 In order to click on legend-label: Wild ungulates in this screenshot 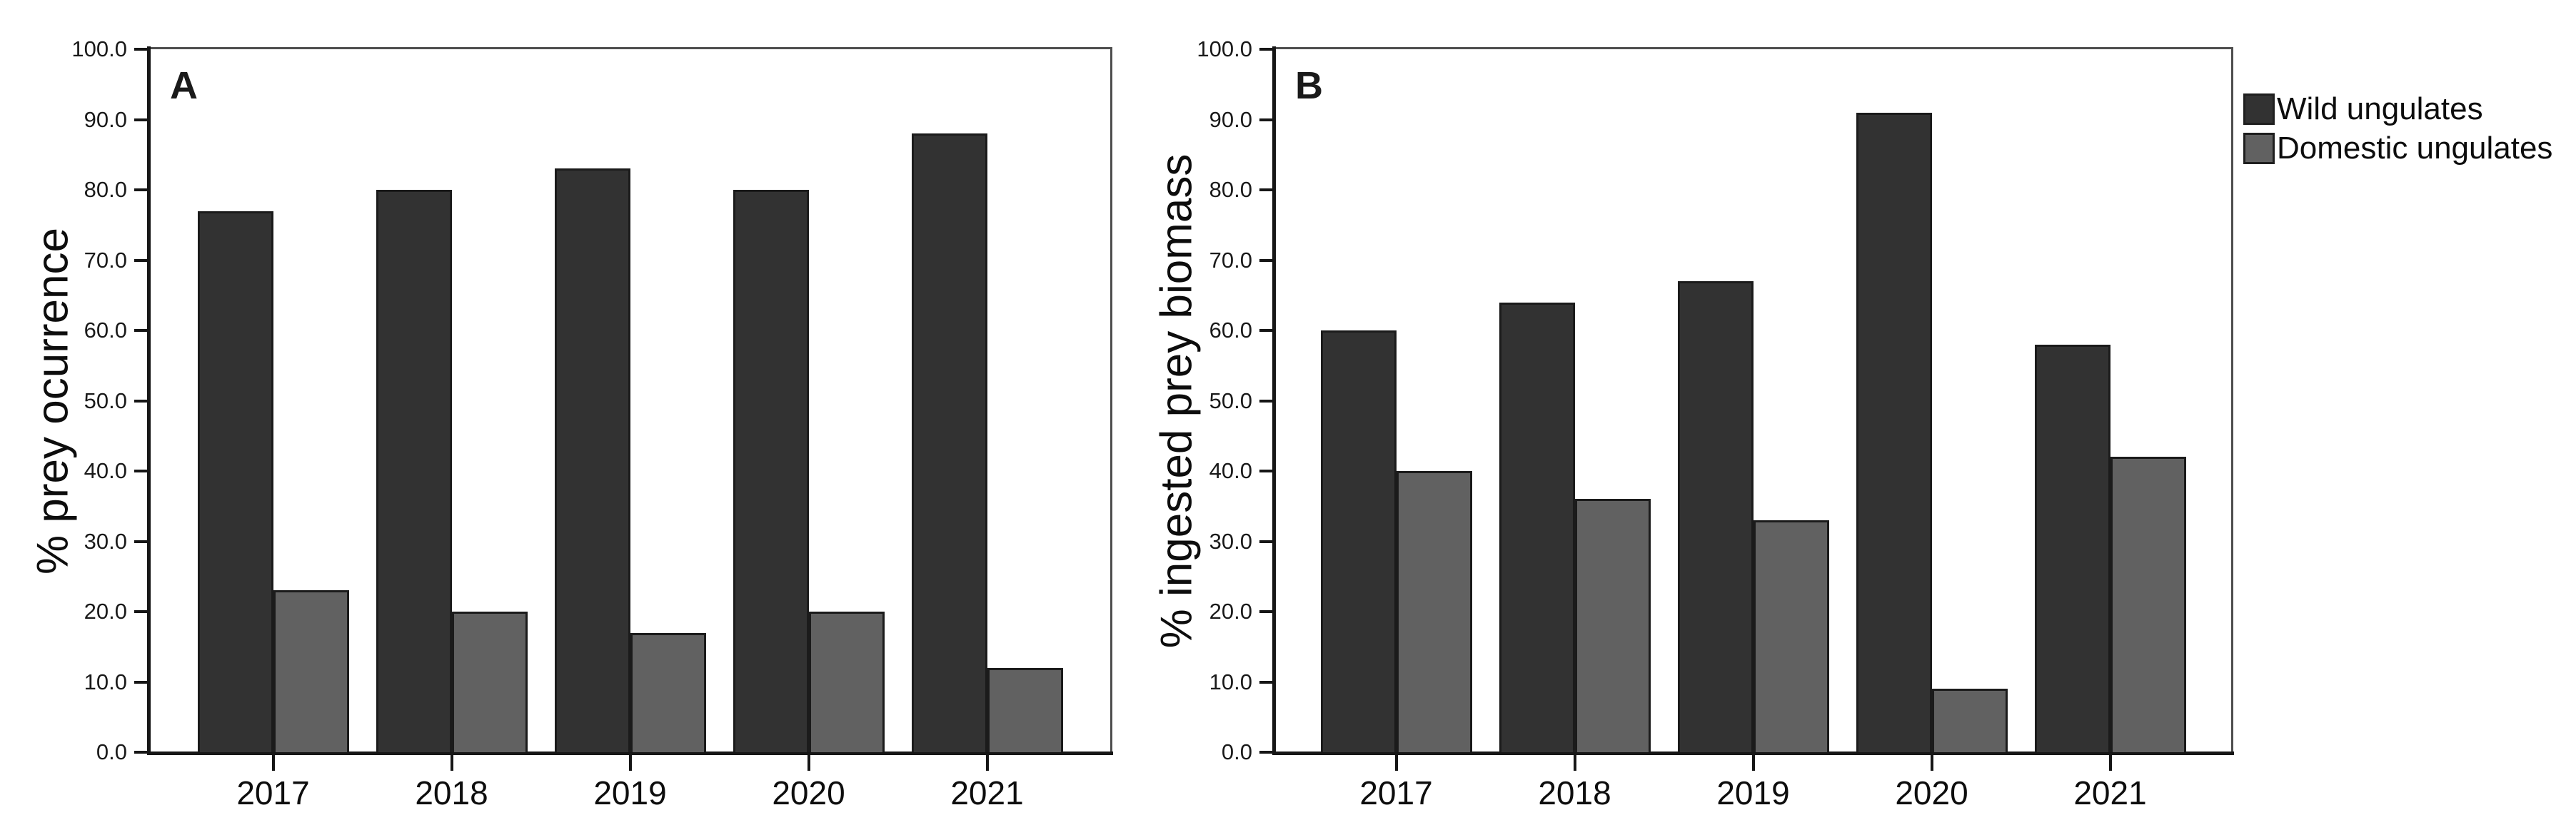, I will do `click(2380, 108)`.